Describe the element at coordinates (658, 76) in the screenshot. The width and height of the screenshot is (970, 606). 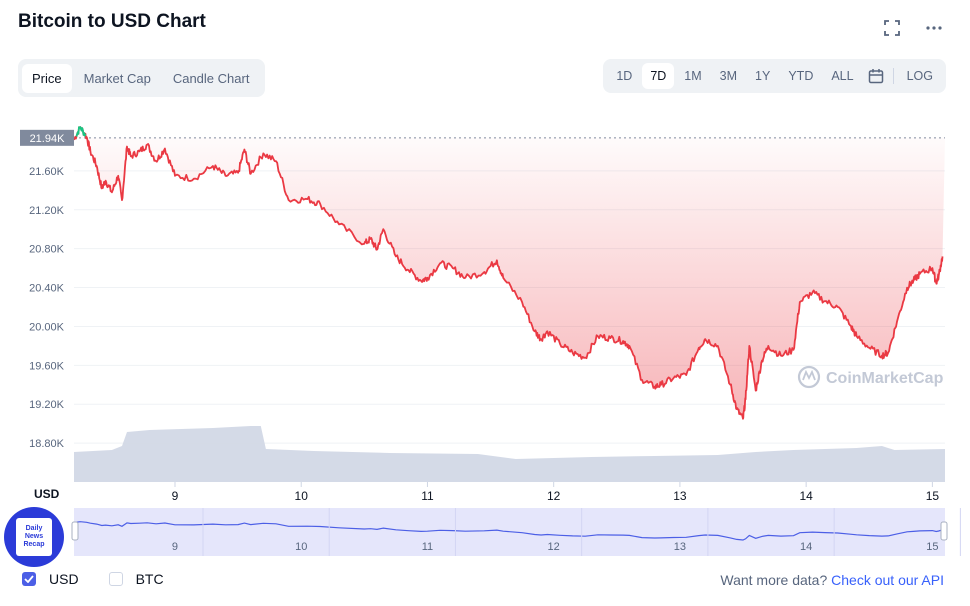
I see `range-7d: 7D` at that location.